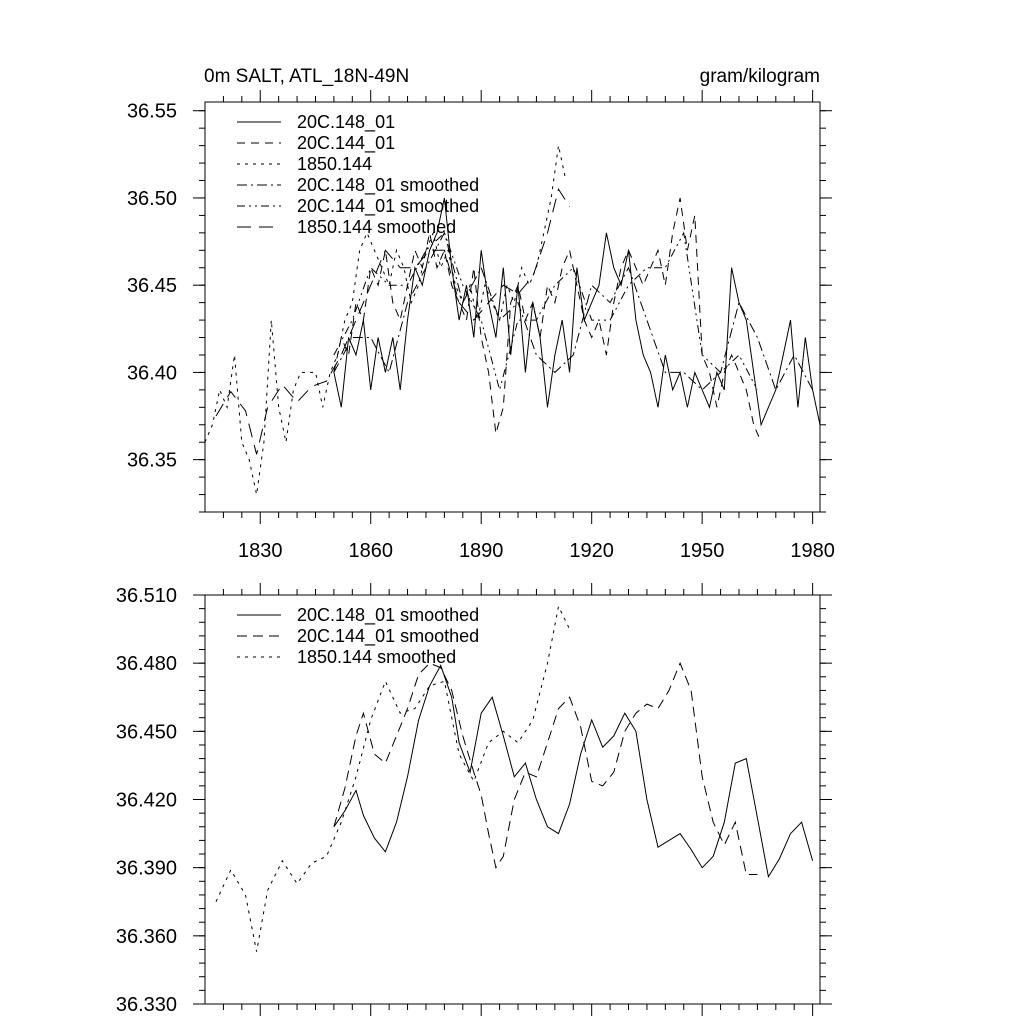 This screenshot has width=1024, height=1024. What do you see at coordinates (702, 551) in the screenshot?
I see `top-x-tick-label: 1950` at bounding box center [702, 551].